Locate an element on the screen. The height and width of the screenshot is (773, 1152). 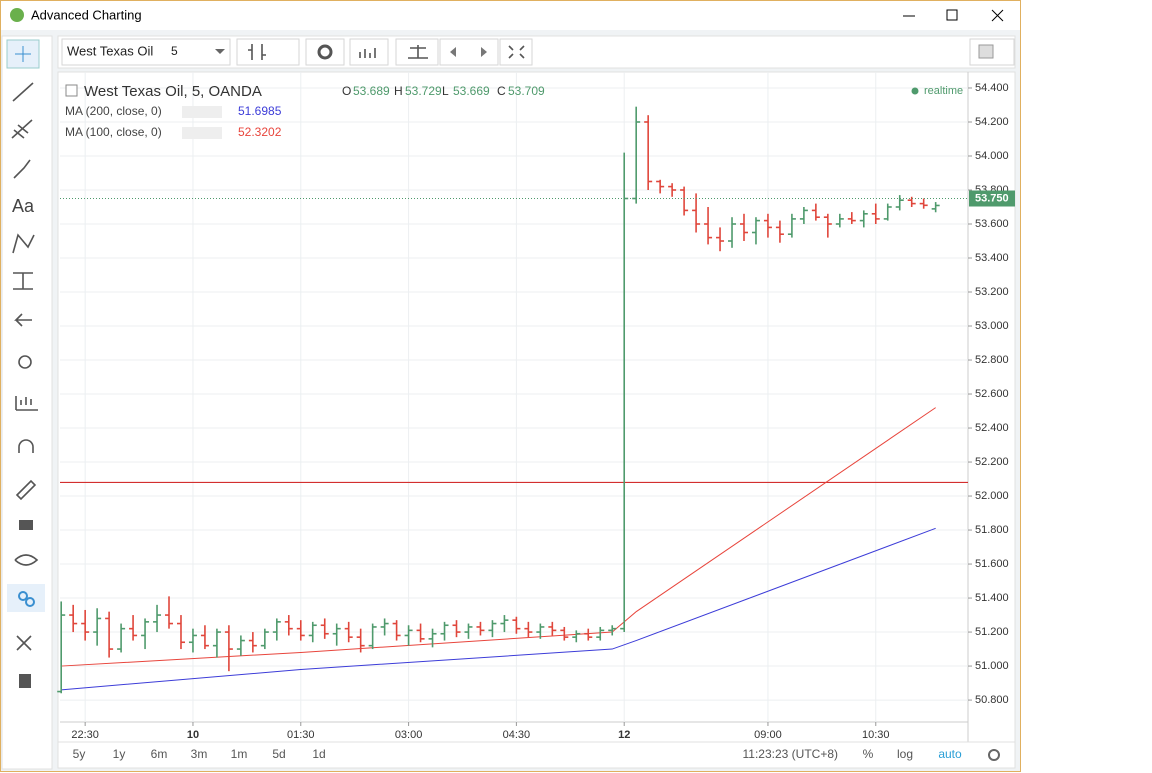
y-tick-label: 53.600 is located at coordinates (992, 224).